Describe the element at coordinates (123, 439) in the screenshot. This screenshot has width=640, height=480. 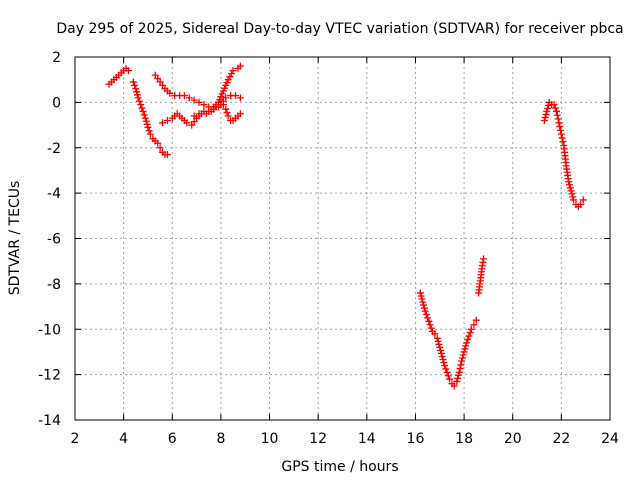
I see `x-tick-label: 4` at that location.